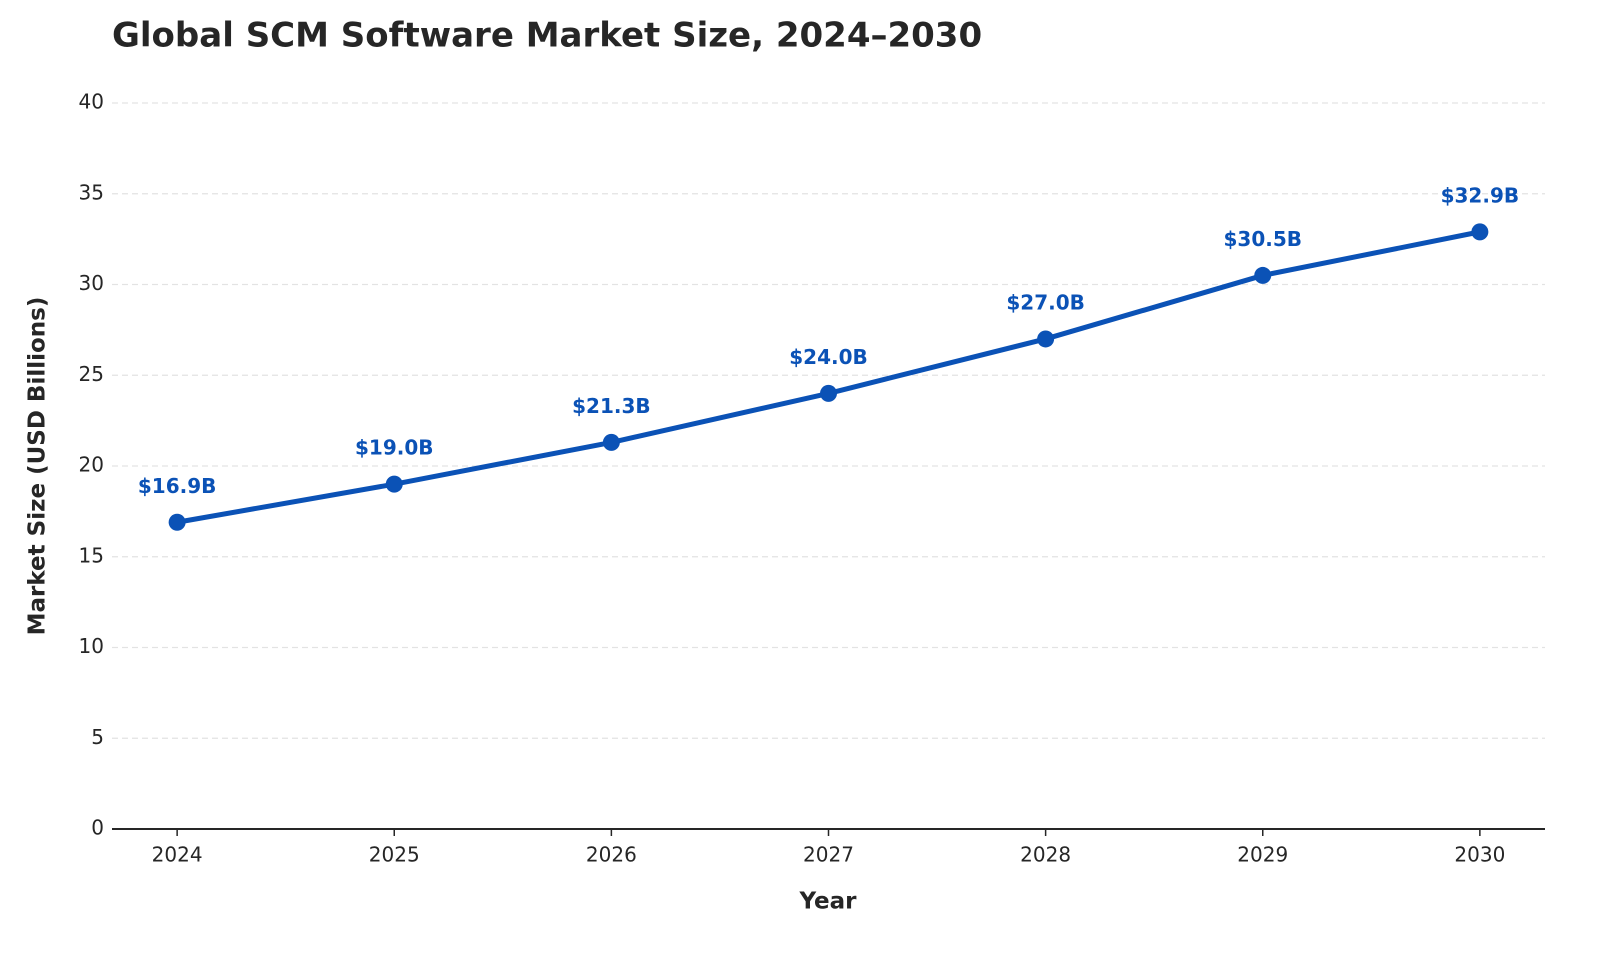 The height and width of the screenshot is (960, 1600). I want to click on data-label: $27.0B, so click(1045, 302).